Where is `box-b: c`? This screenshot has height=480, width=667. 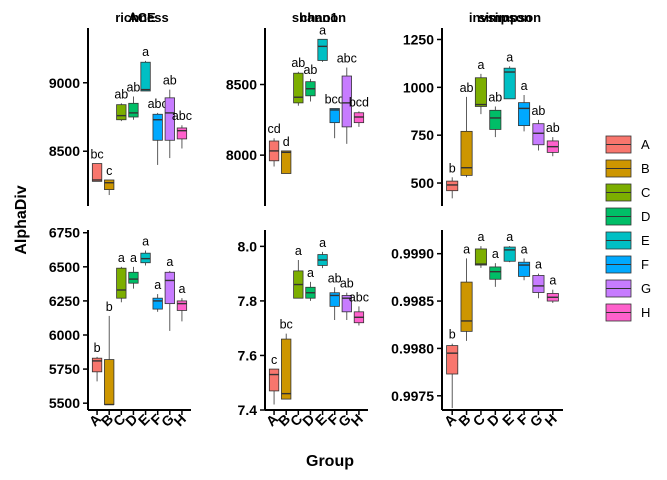
box-b: c is located at coordinates (109, 180).